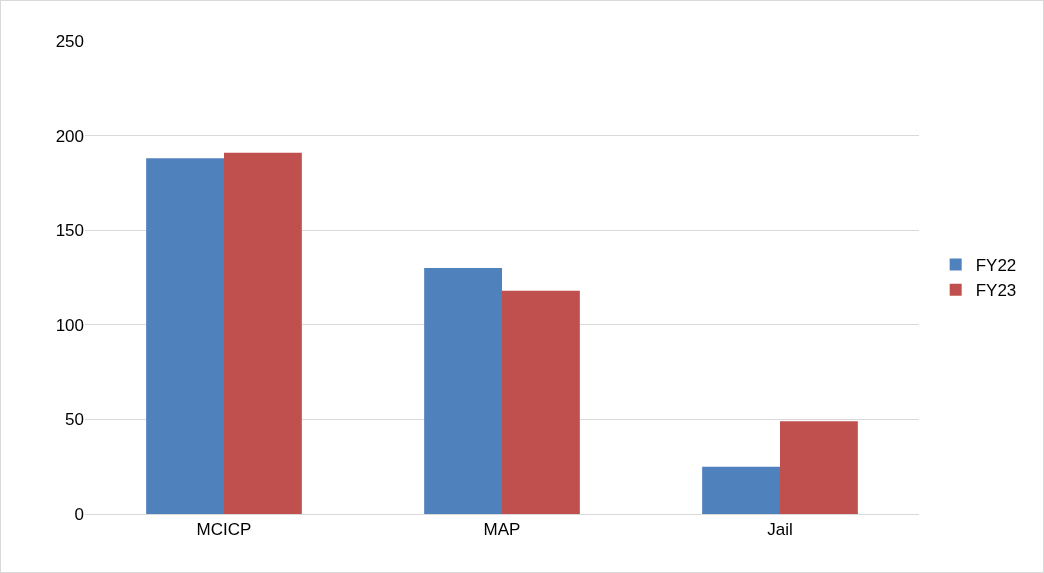 The width and height of the screenshot is (1044, 573). Describe the element at coordinates (780, 530) in the screenshot. I see `x-tick-label: Jail` at that location.